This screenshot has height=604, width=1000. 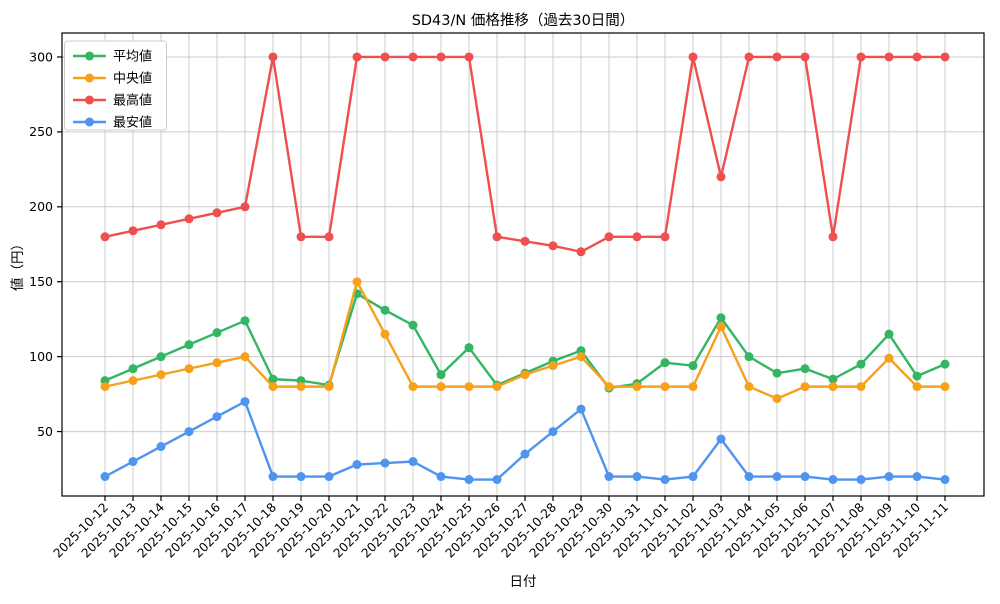 What do you see at coordinates (525, 441) in the screenshot?
I see `series-min` at bounding box center [525, 441].